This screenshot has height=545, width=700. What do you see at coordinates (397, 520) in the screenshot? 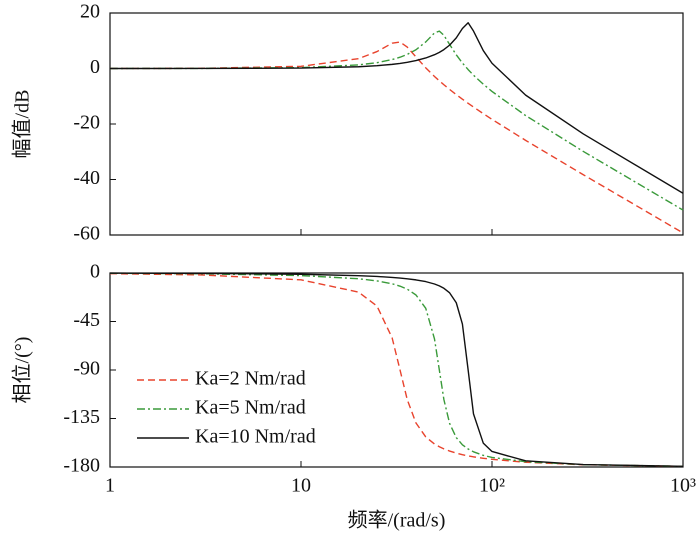
I see `x-axis-label: 频率/(rad/s)` at bounding box center [397, 520].